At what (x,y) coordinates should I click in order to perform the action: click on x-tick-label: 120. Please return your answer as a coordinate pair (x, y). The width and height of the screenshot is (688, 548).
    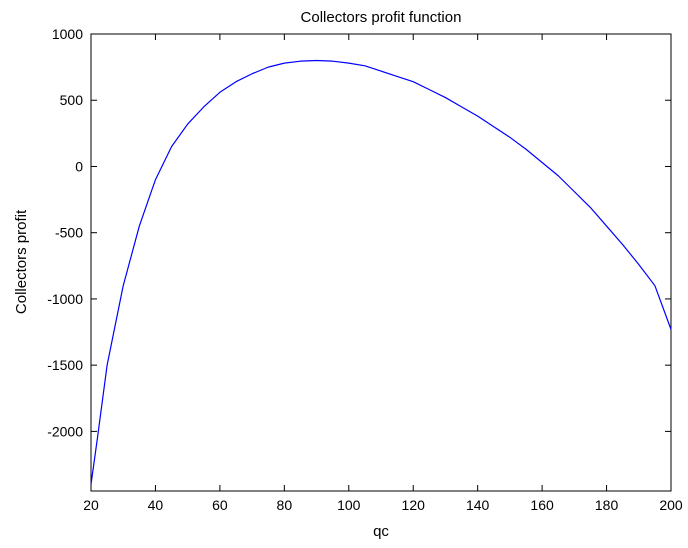
    Looking at the image, I should click on (414, 505).